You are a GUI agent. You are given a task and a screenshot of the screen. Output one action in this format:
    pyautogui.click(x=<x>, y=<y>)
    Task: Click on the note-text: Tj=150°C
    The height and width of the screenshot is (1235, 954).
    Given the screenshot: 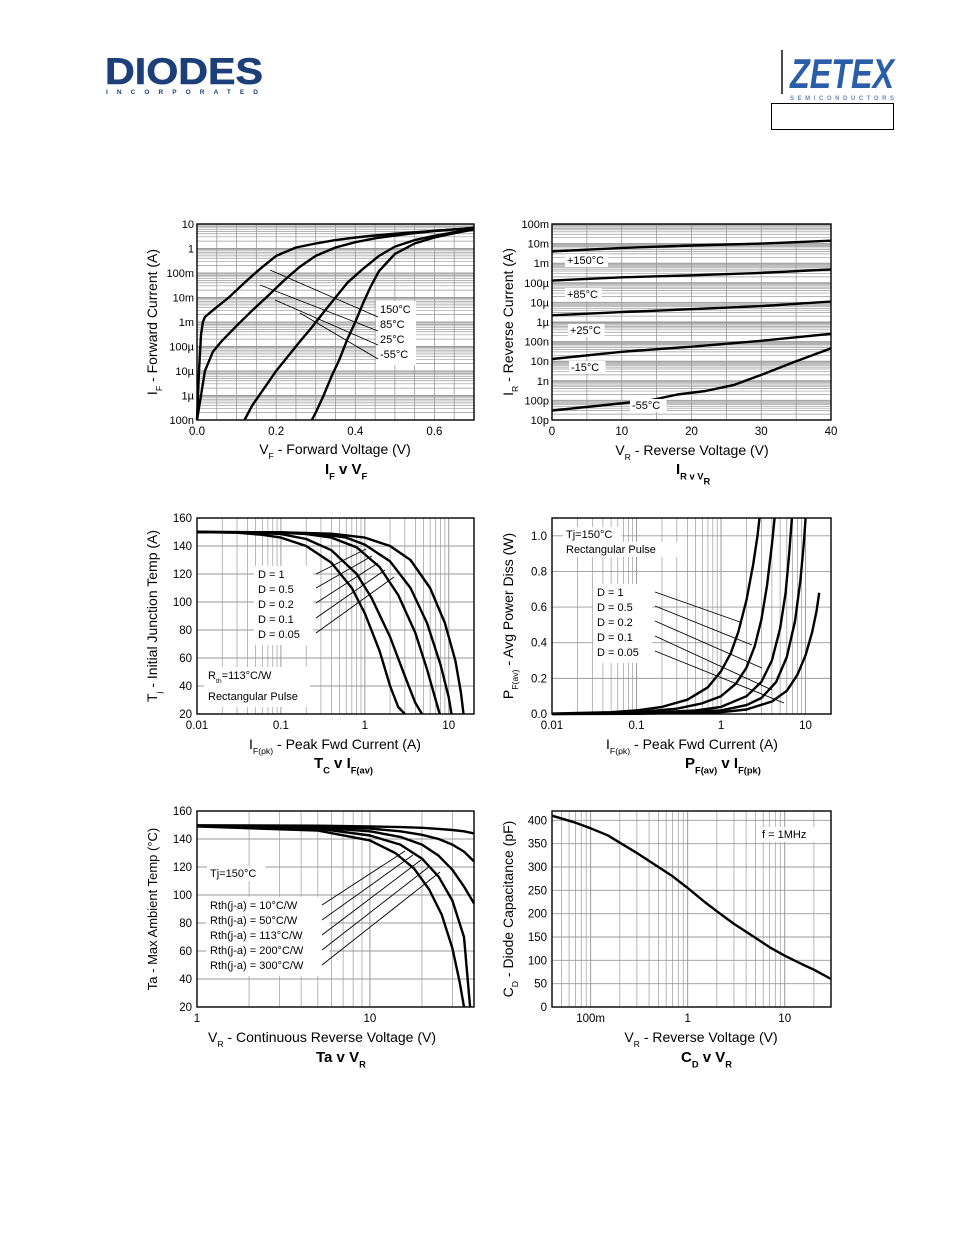 What is the action you would take?
    pyautogui.click(x=233, y=874)
    